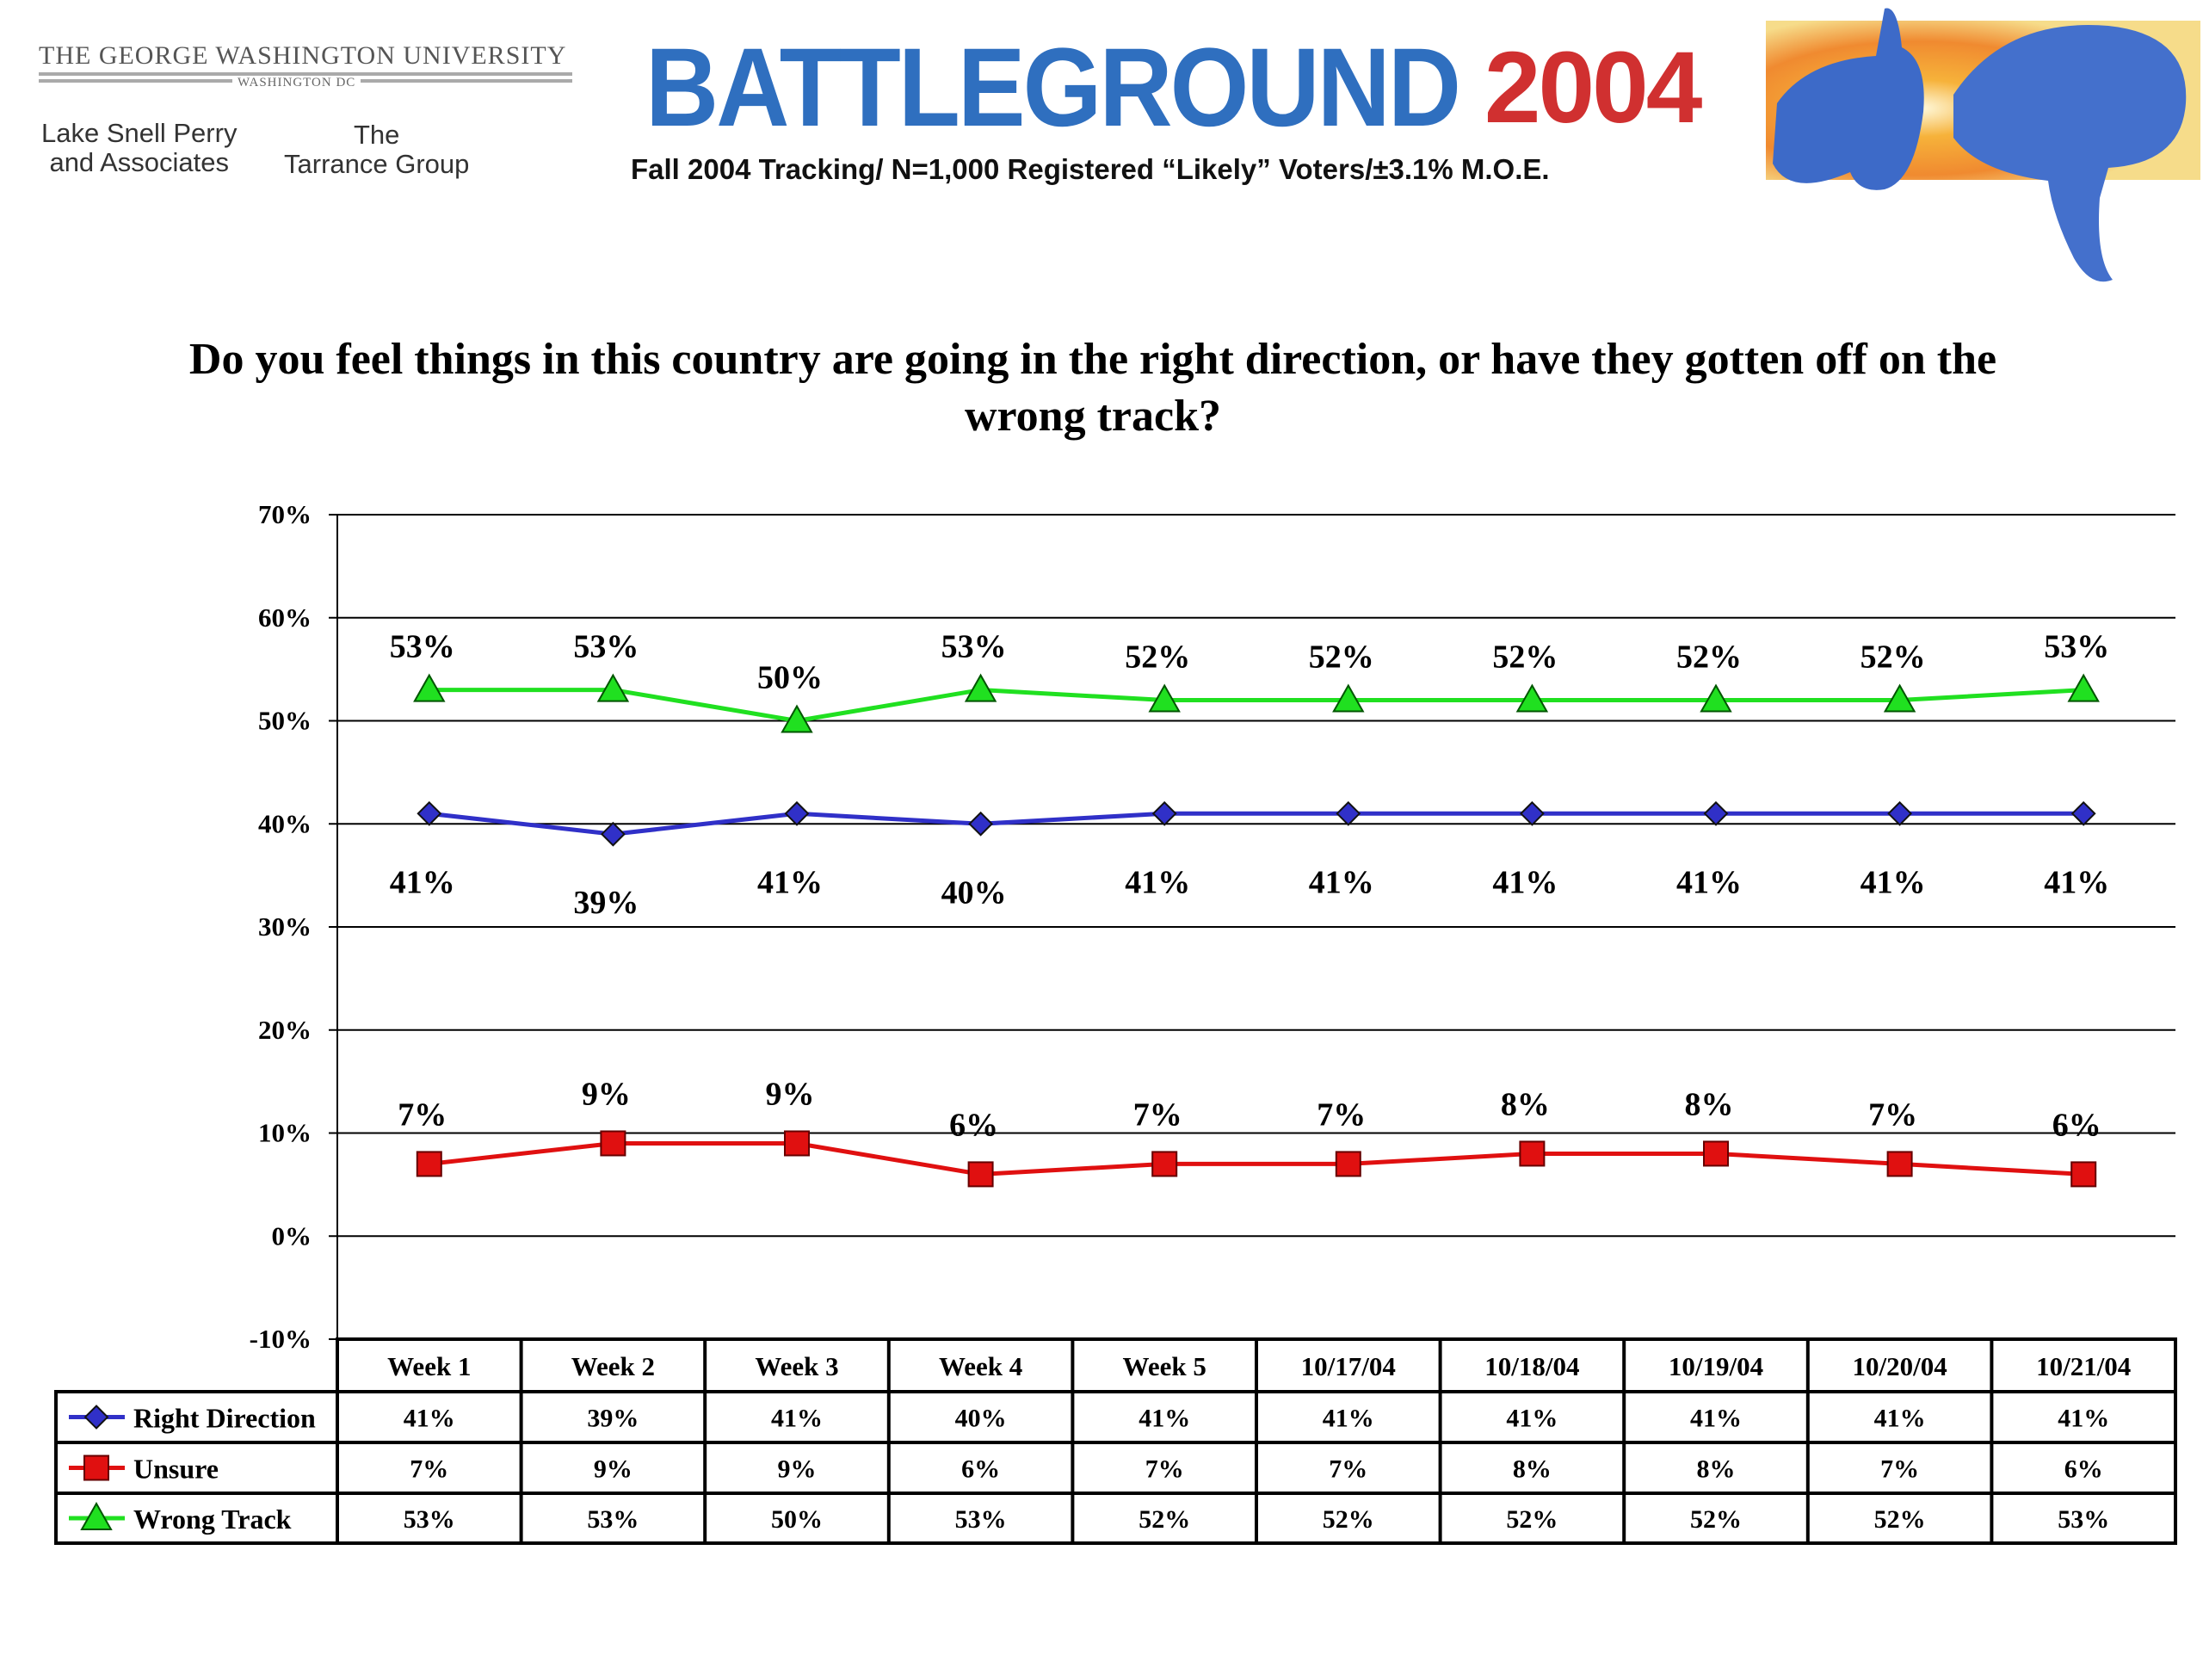 The image size is (2203, 1680). Describe the element at coordinates (1349, 1366) in the screenshot. I see `table-header-cell: 10/17/04` at that location.